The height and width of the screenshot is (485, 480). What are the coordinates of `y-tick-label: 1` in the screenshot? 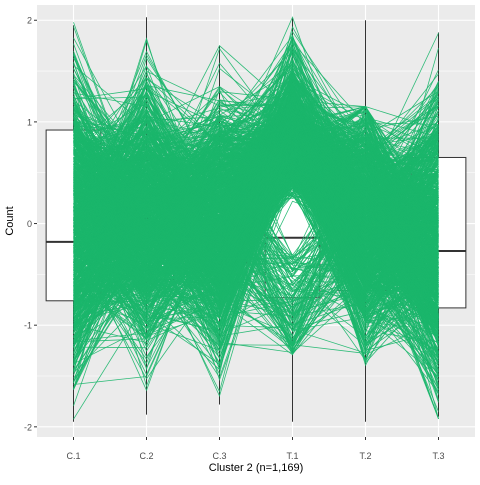 It's located at (29, 122).